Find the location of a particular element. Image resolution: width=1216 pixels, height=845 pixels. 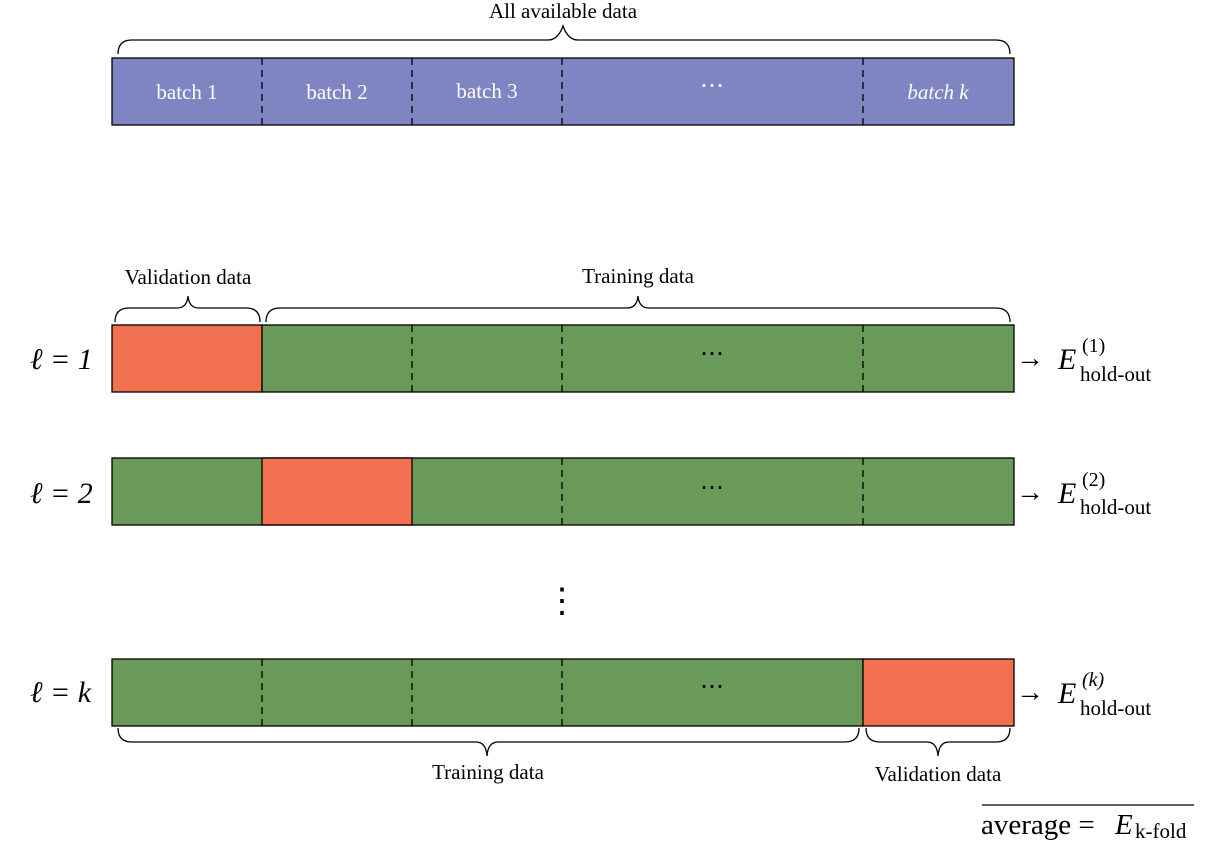

average-subscript: k-fold is located at coordinates (1161, 831).